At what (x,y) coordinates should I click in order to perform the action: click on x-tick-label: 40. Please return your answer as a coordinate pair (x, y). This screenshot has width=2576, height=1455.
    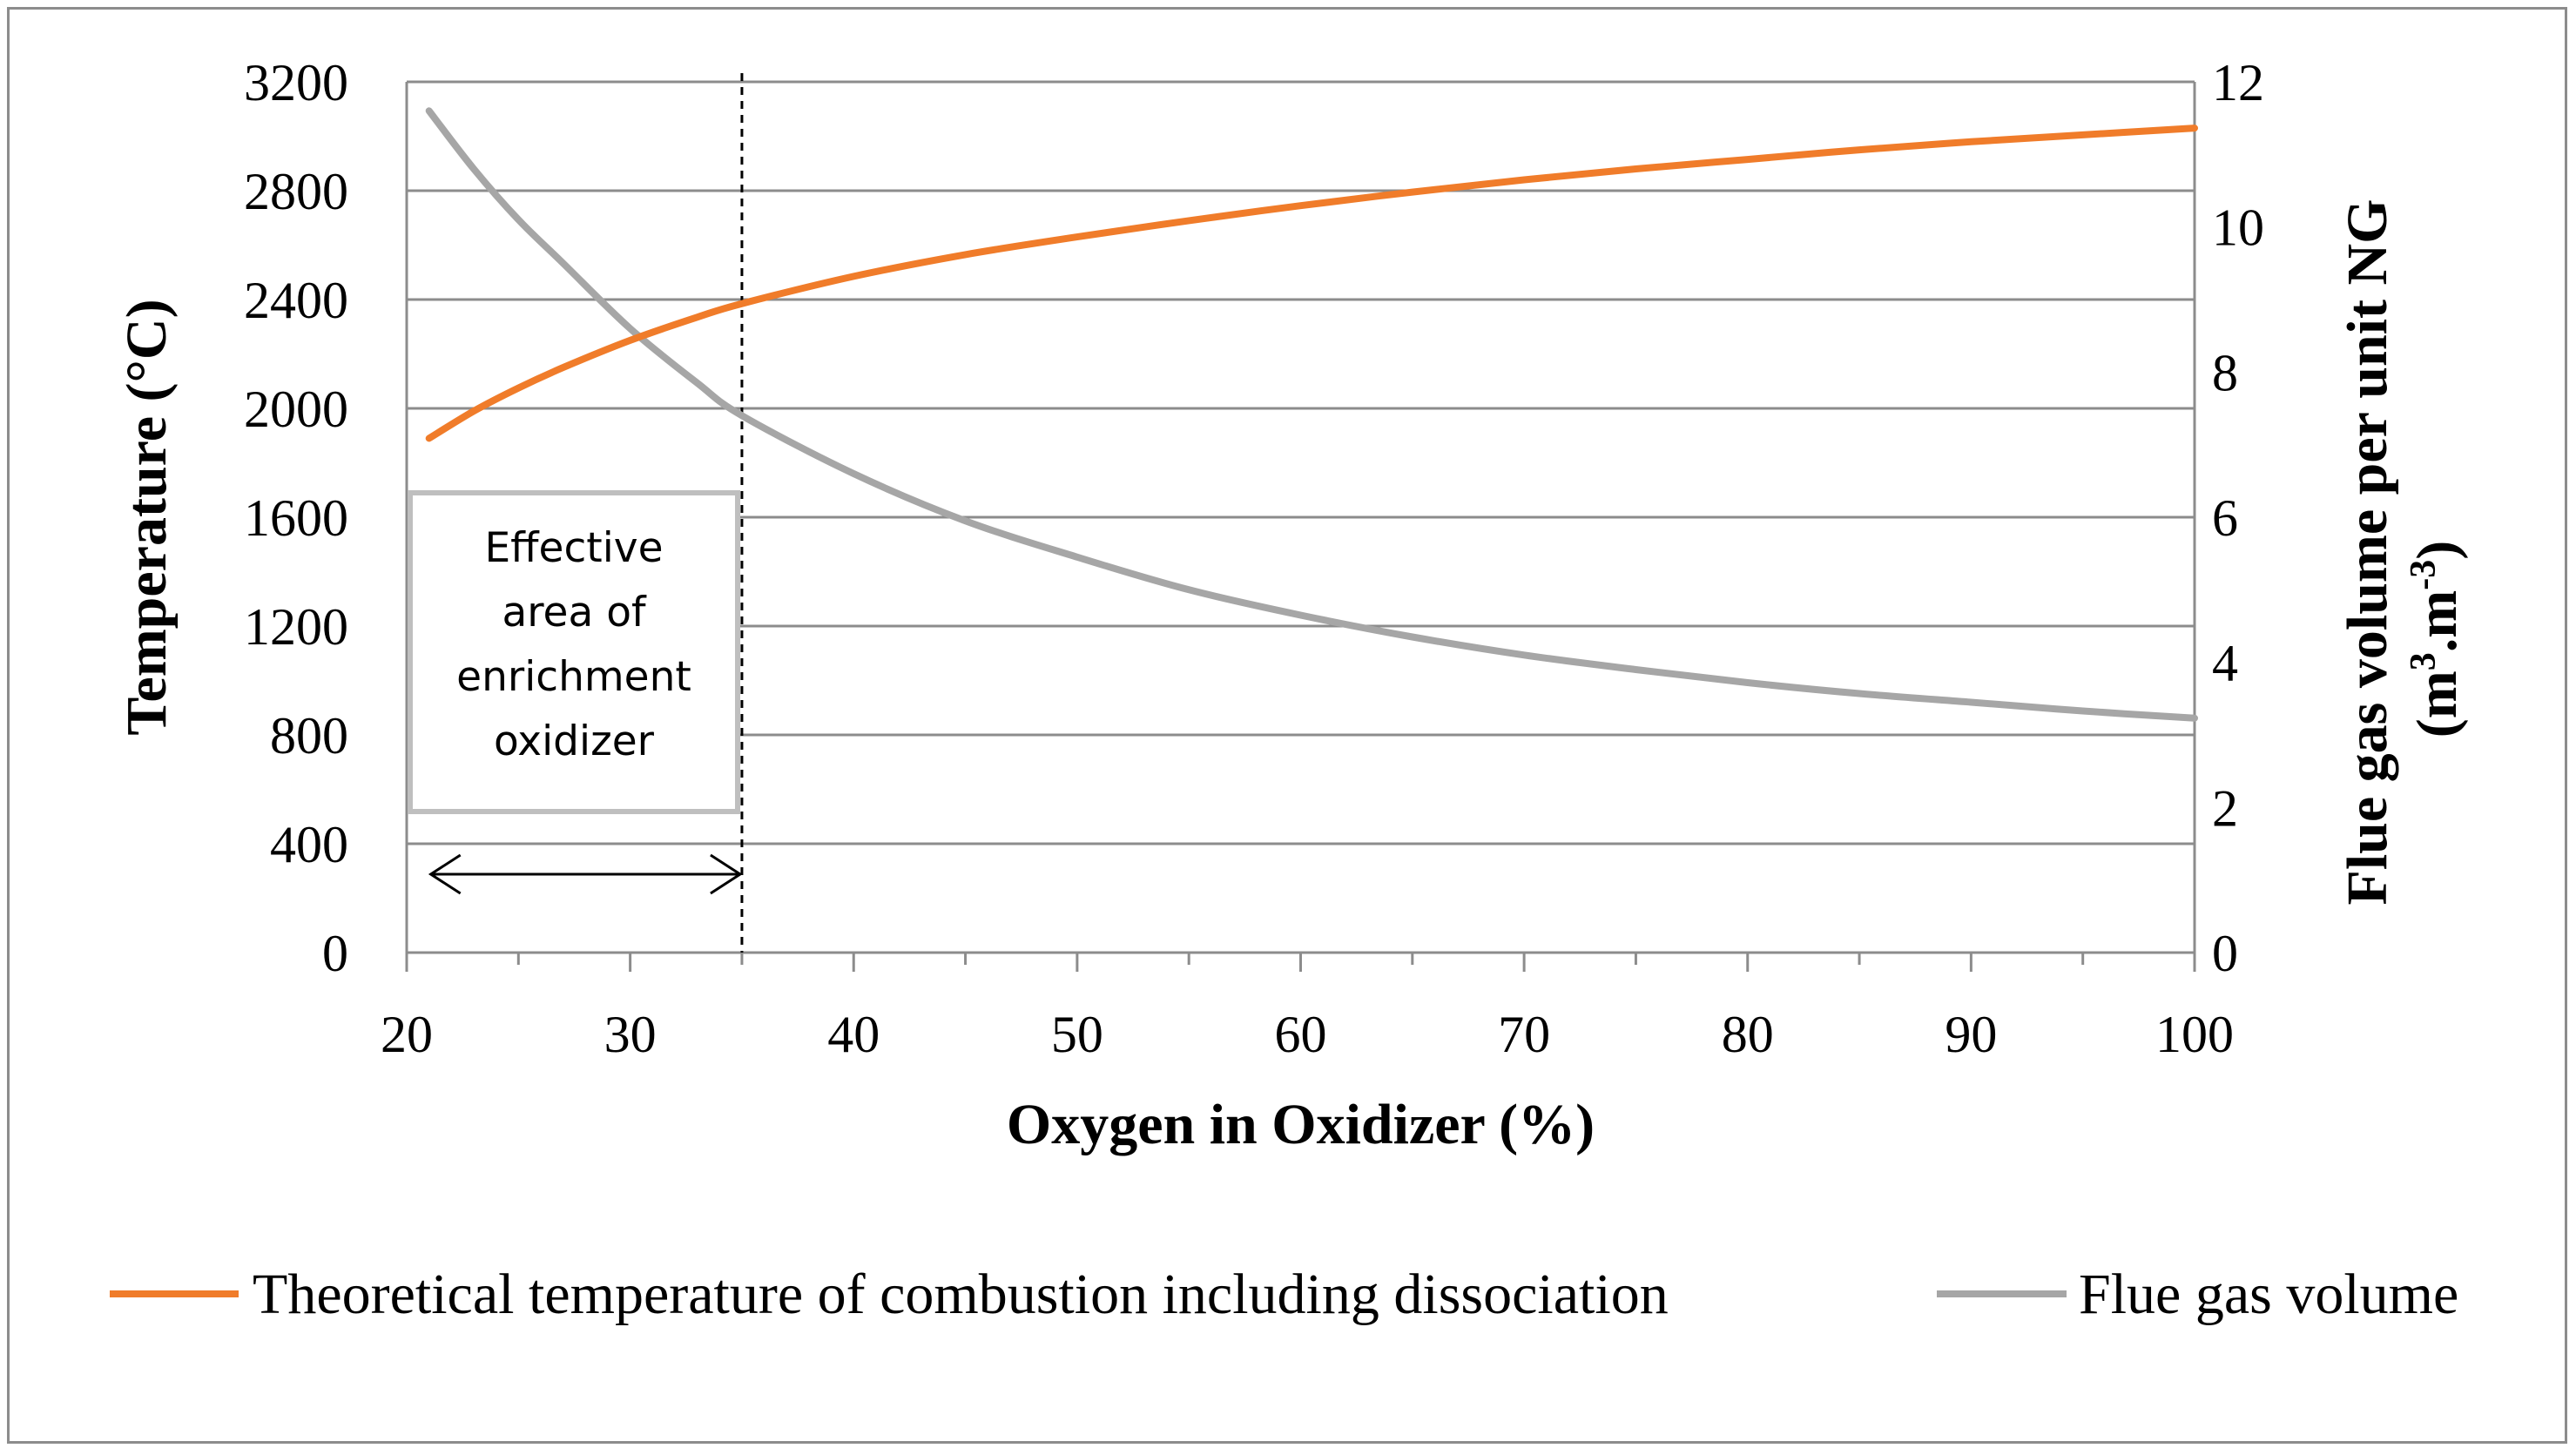
    Looking at the image, I should click on (853, 1034).